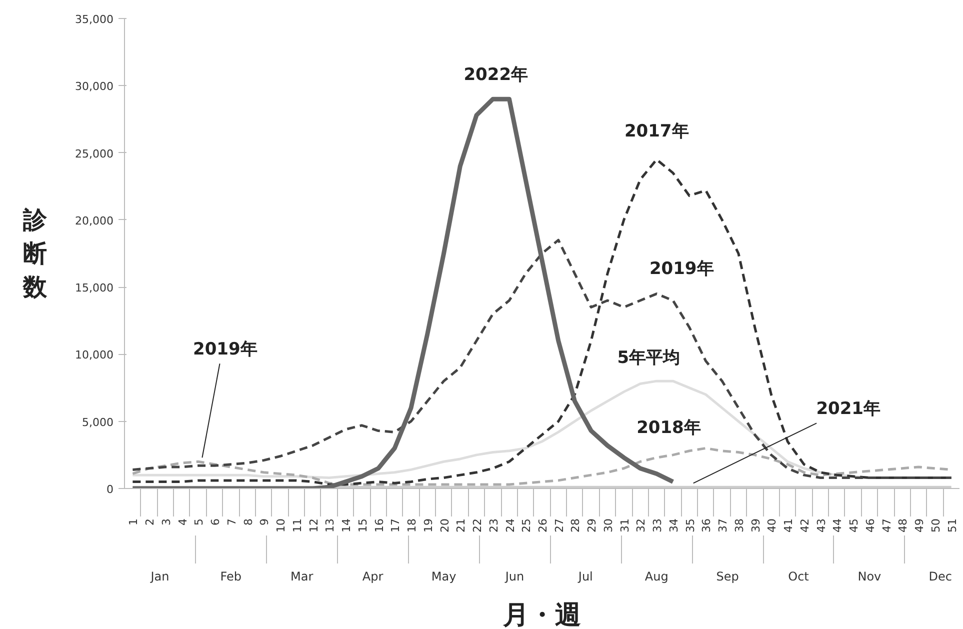 The width and height of the screenshot is (963, 629). Describe the element at coordinates (575, 525) in the screenshot. I see `x-tick-label: 28` at that location.